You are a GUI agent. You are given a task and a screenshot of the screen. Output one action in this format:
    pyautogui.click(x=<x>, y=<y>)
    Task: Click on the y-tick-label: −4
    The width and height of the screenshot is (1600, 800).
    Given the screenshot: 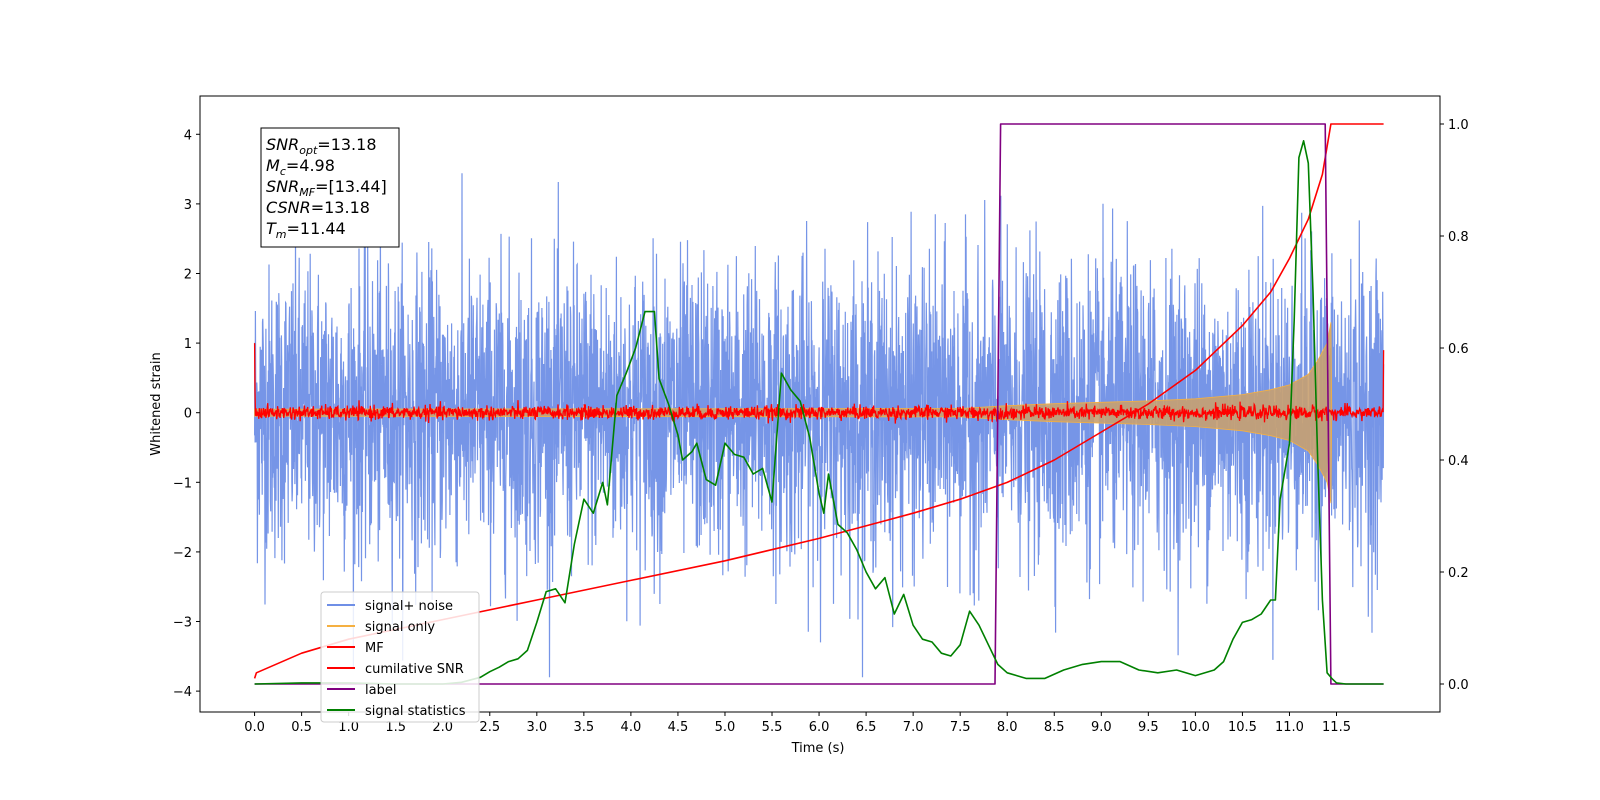 What is the action you would take?
    pyautogui.click(x=182, y=692)
    